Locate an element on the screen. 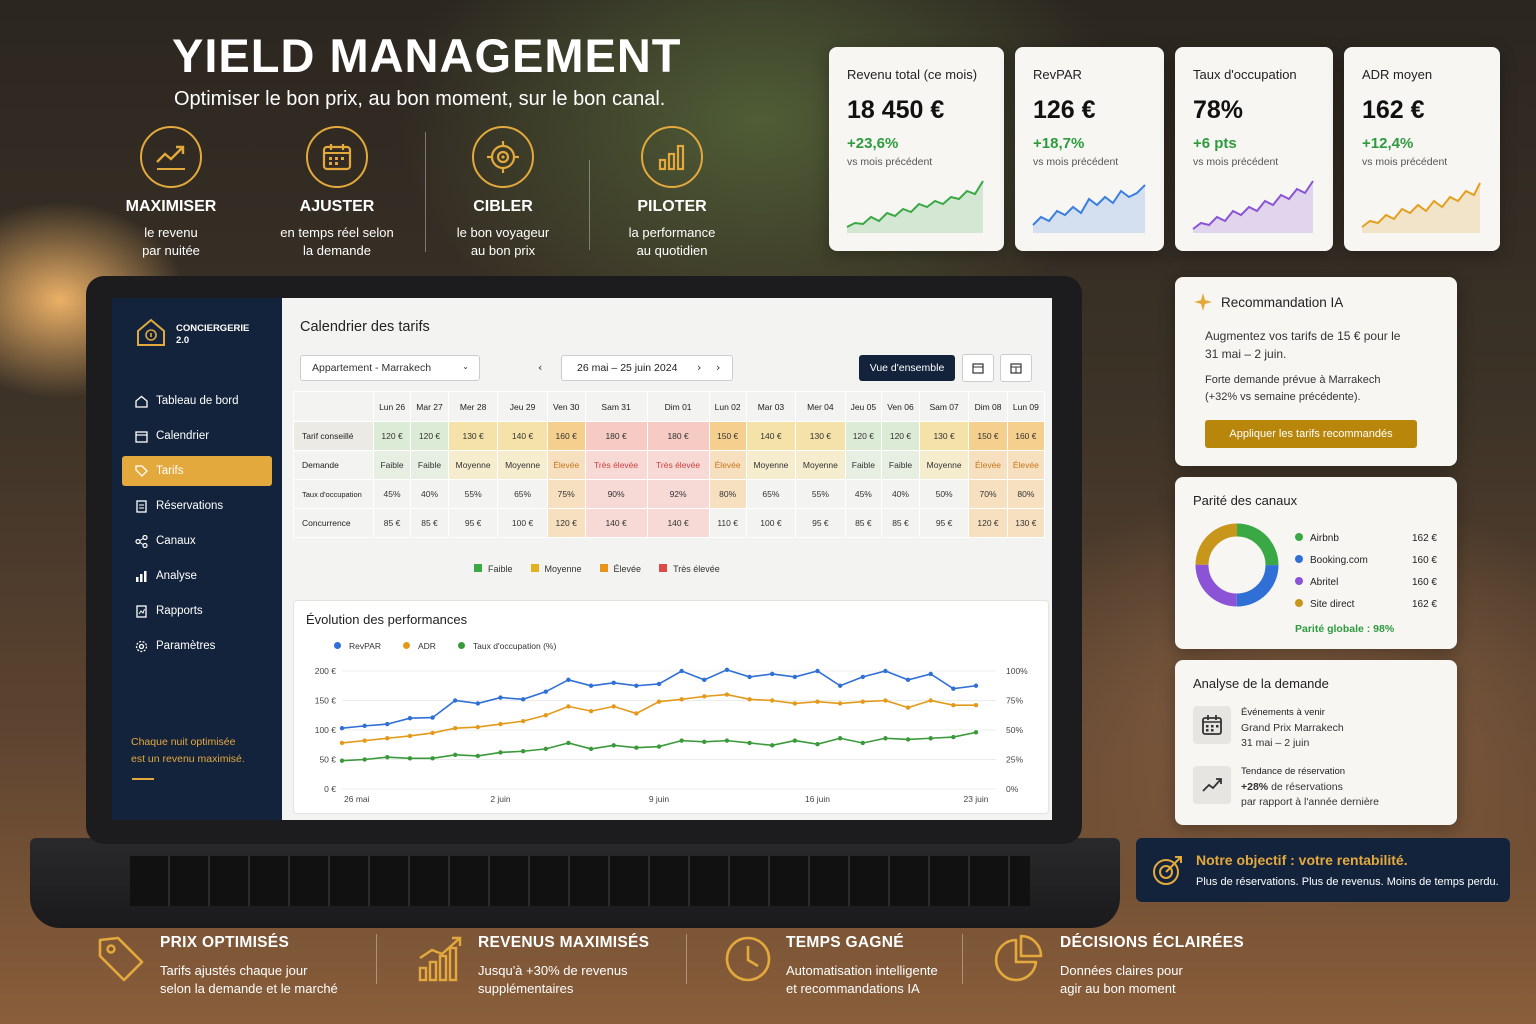  y-left-tick-label: 50 € is located at coordinates (327, 760).